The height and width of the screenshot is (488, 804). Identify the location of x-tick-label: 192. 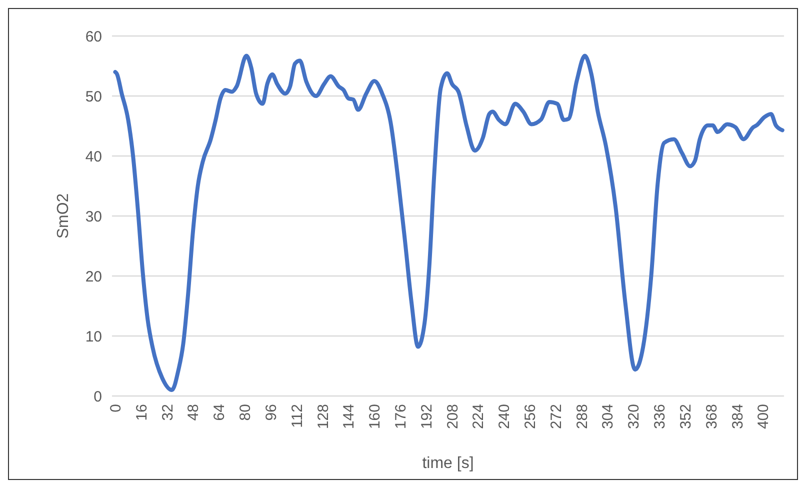
(427, 417).